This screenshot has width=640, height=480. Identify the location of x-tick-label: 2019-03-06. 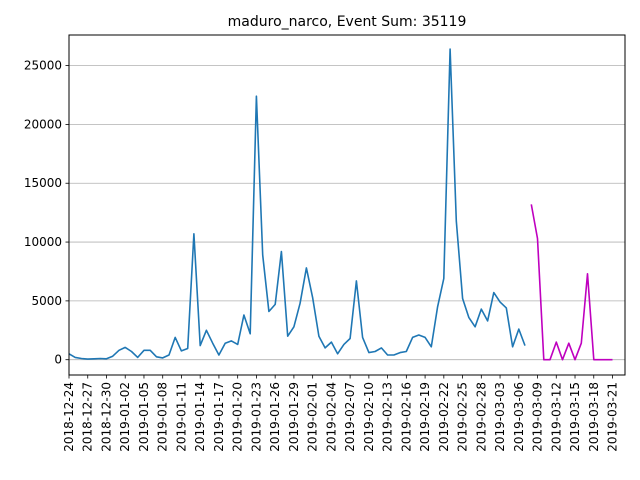
(519, 417).